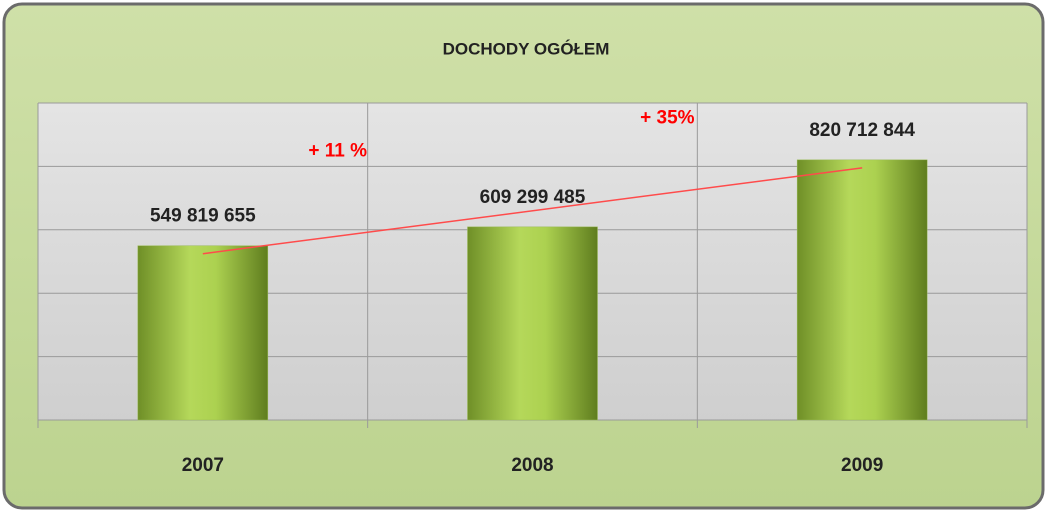 This screenshot has width=1048, height=513. What do you see at coordinates (532, 465) in the screenshot?
I see `x-tick-label: 2008` at bounding box center [532, 465].